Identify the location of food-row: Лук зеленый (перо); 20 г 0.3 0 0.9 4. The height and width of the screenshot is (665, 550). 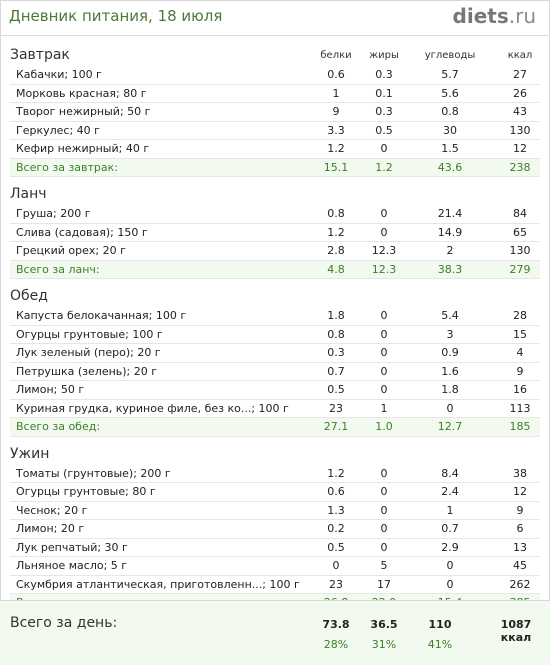
(275, 353).